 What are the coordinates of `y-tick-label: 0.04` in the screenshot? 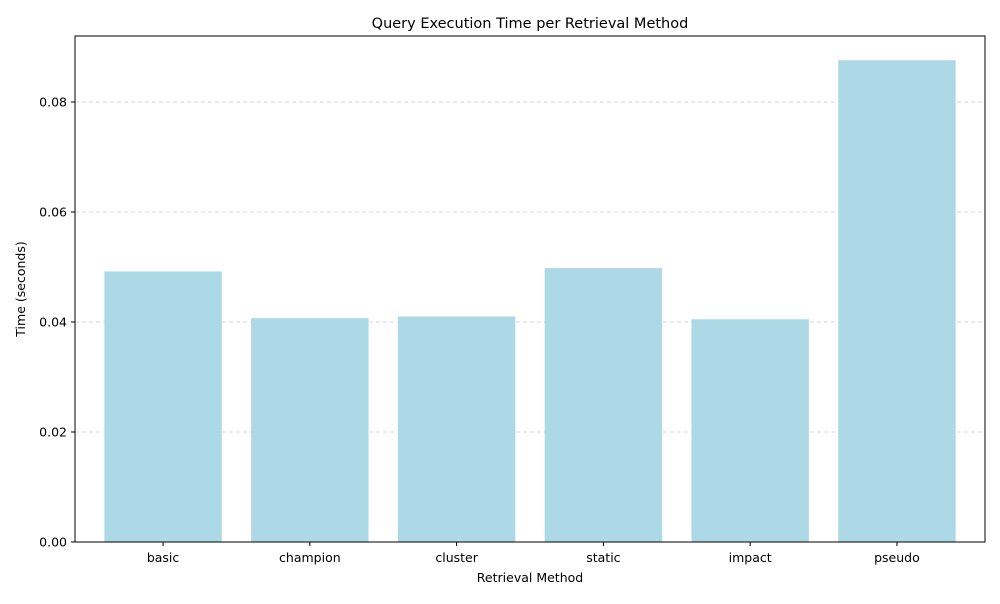 It's located at (53, 322).